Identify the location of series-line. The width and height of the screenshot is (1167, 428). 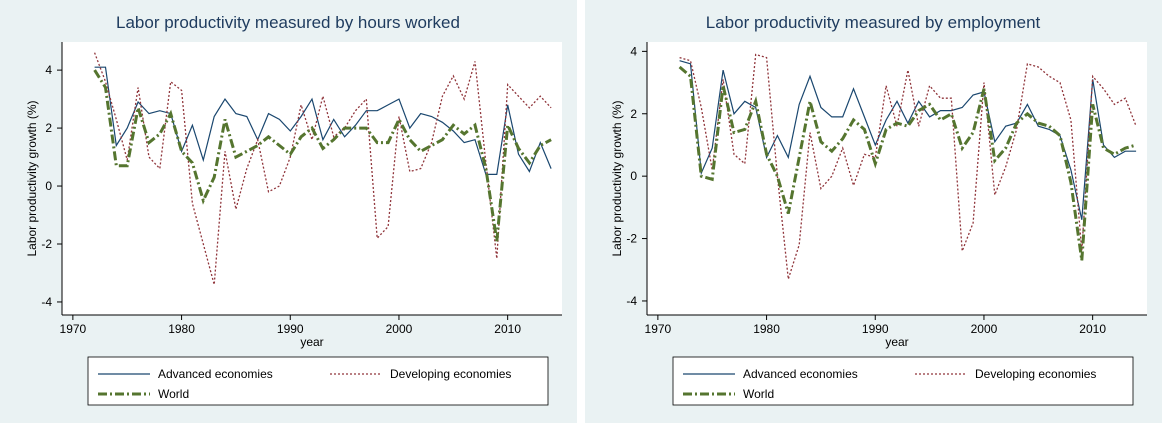
(908, 140).